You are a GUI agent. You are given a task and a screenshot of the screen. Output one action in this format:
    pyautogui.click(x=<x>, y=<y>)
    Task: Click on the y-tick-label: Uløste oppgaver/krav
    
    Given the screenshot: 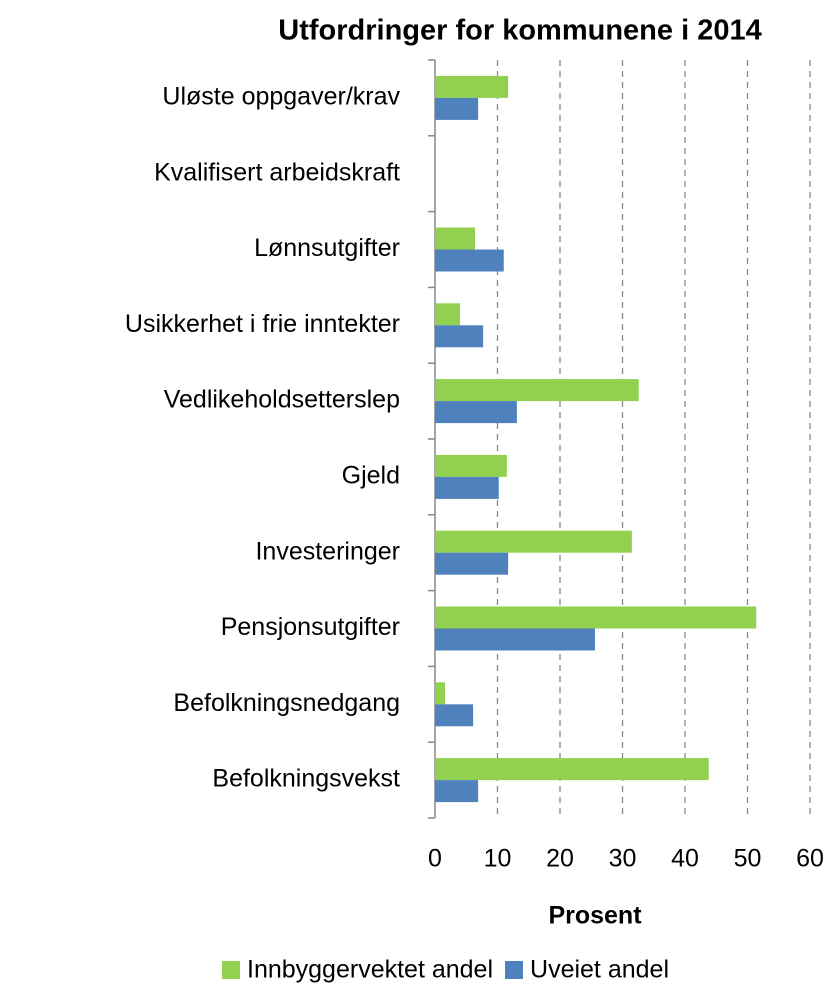 What is the action you would take?
    pyautogui.click(x=281, y=97)
    